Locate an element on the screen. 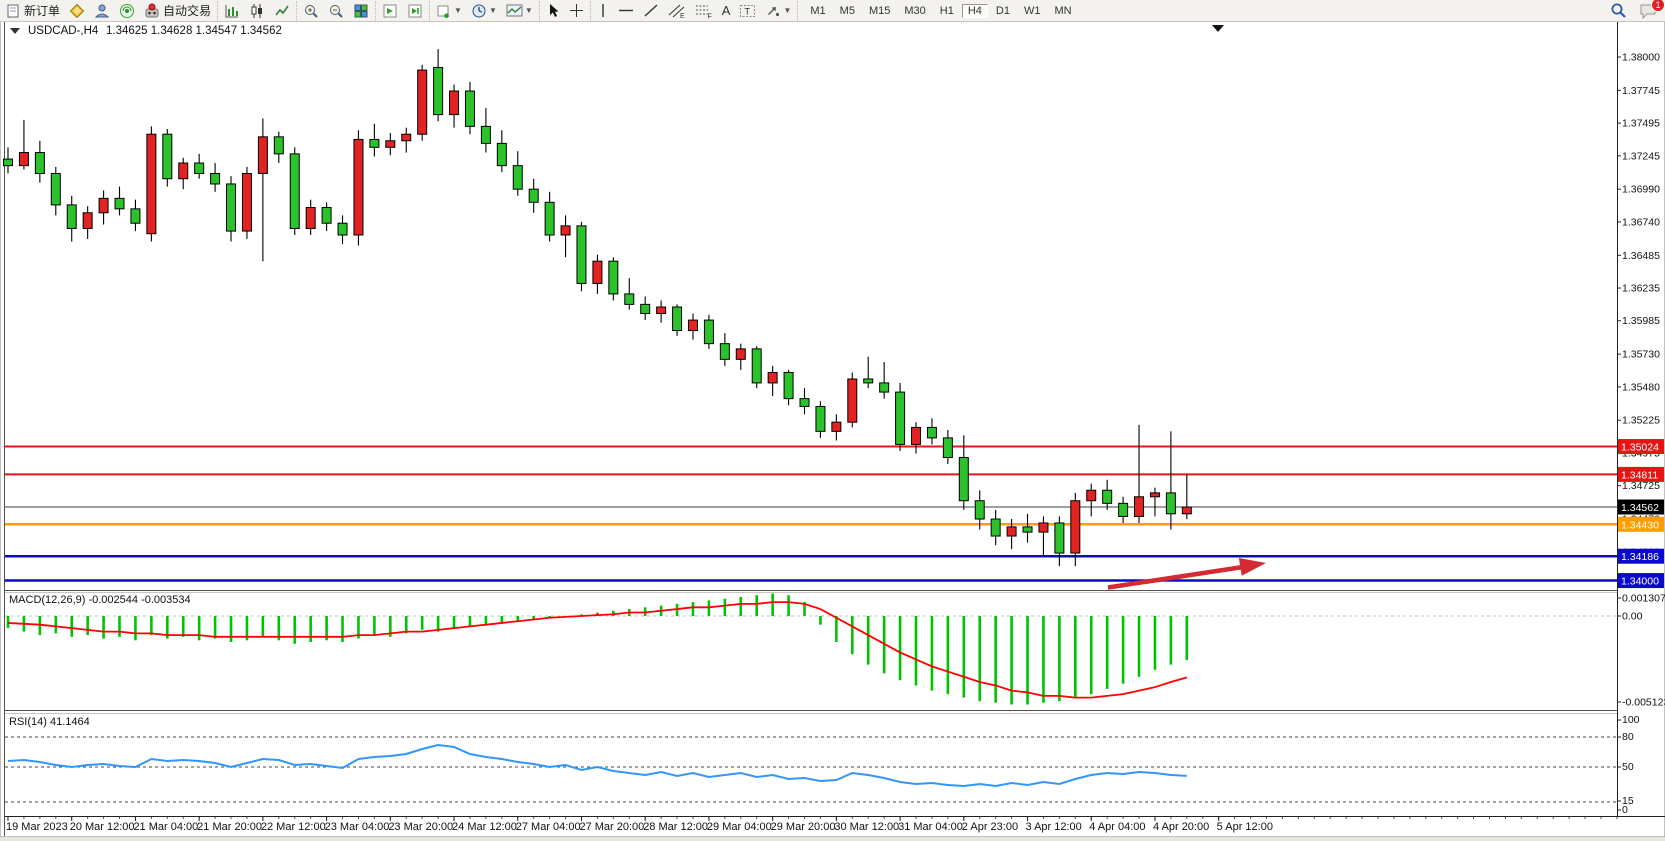 This screenshot has width=1665, height=841. crosshair-tool-button is located at coordinates (576, 10).